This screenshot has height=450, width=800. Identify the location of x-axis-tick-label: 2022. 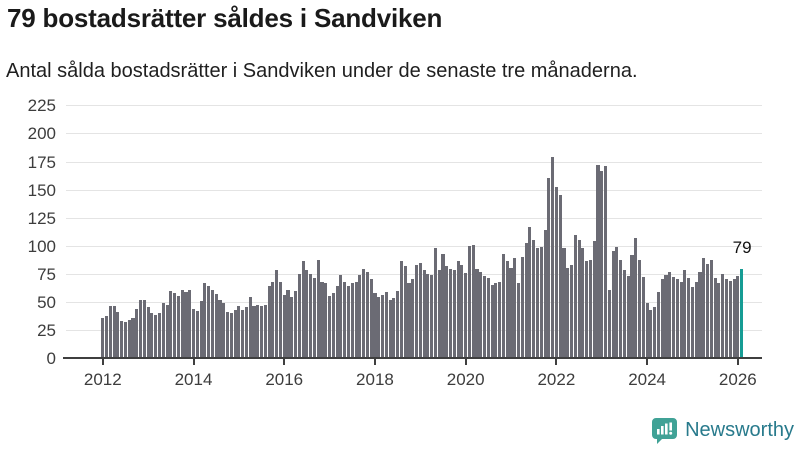
(556, 379).